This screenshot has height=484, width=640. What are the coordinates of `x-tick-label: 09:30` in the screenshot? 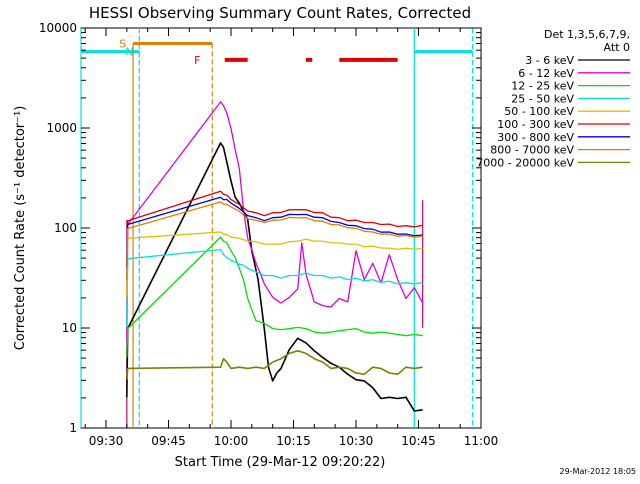 It's located at (106, 441).